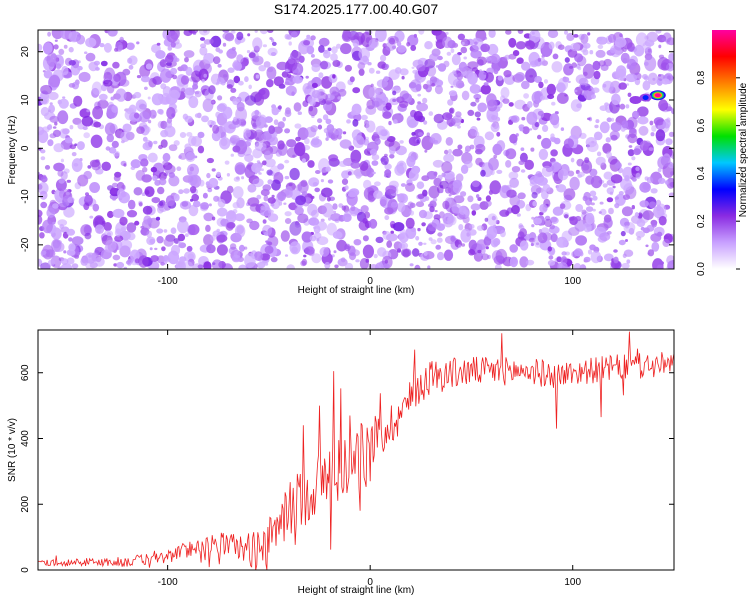  Describe the element at coordinates (168, 582) in the screenshot. I see `x-tick-label: -100` at that location.